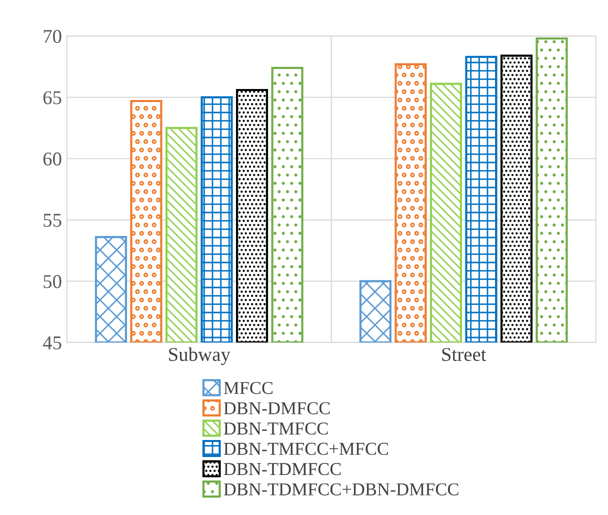 The image size is (608, 515). Describe the element at coordinates (248, 388) in the screenshot. I see `legend-label: MFCC` at that location.